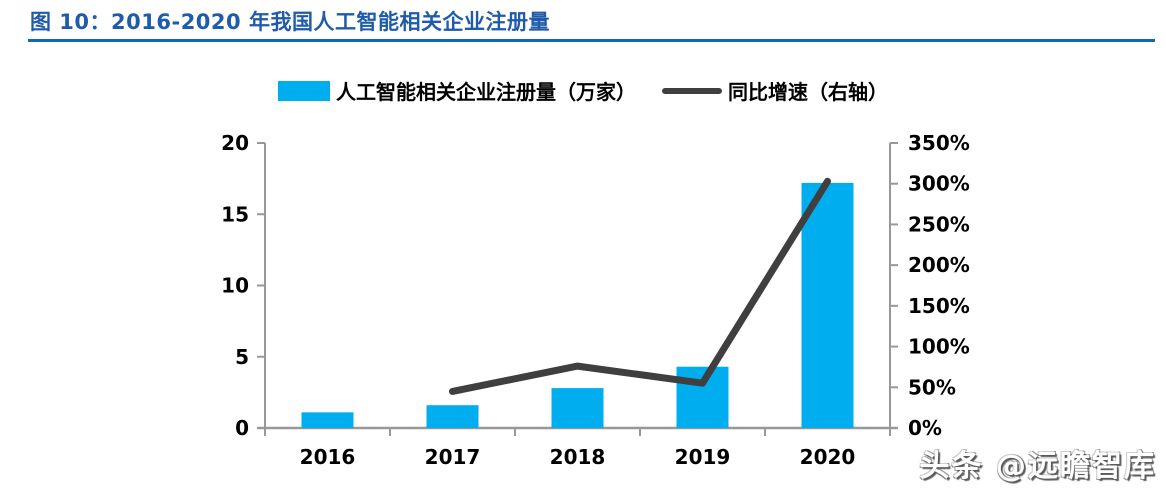 Image resolution: width=1166 pixels, height=491 pixels. Describe the element at coordinates (235, 286) in the screenshot. I see `left-axis-tick-label: 10` at that location.